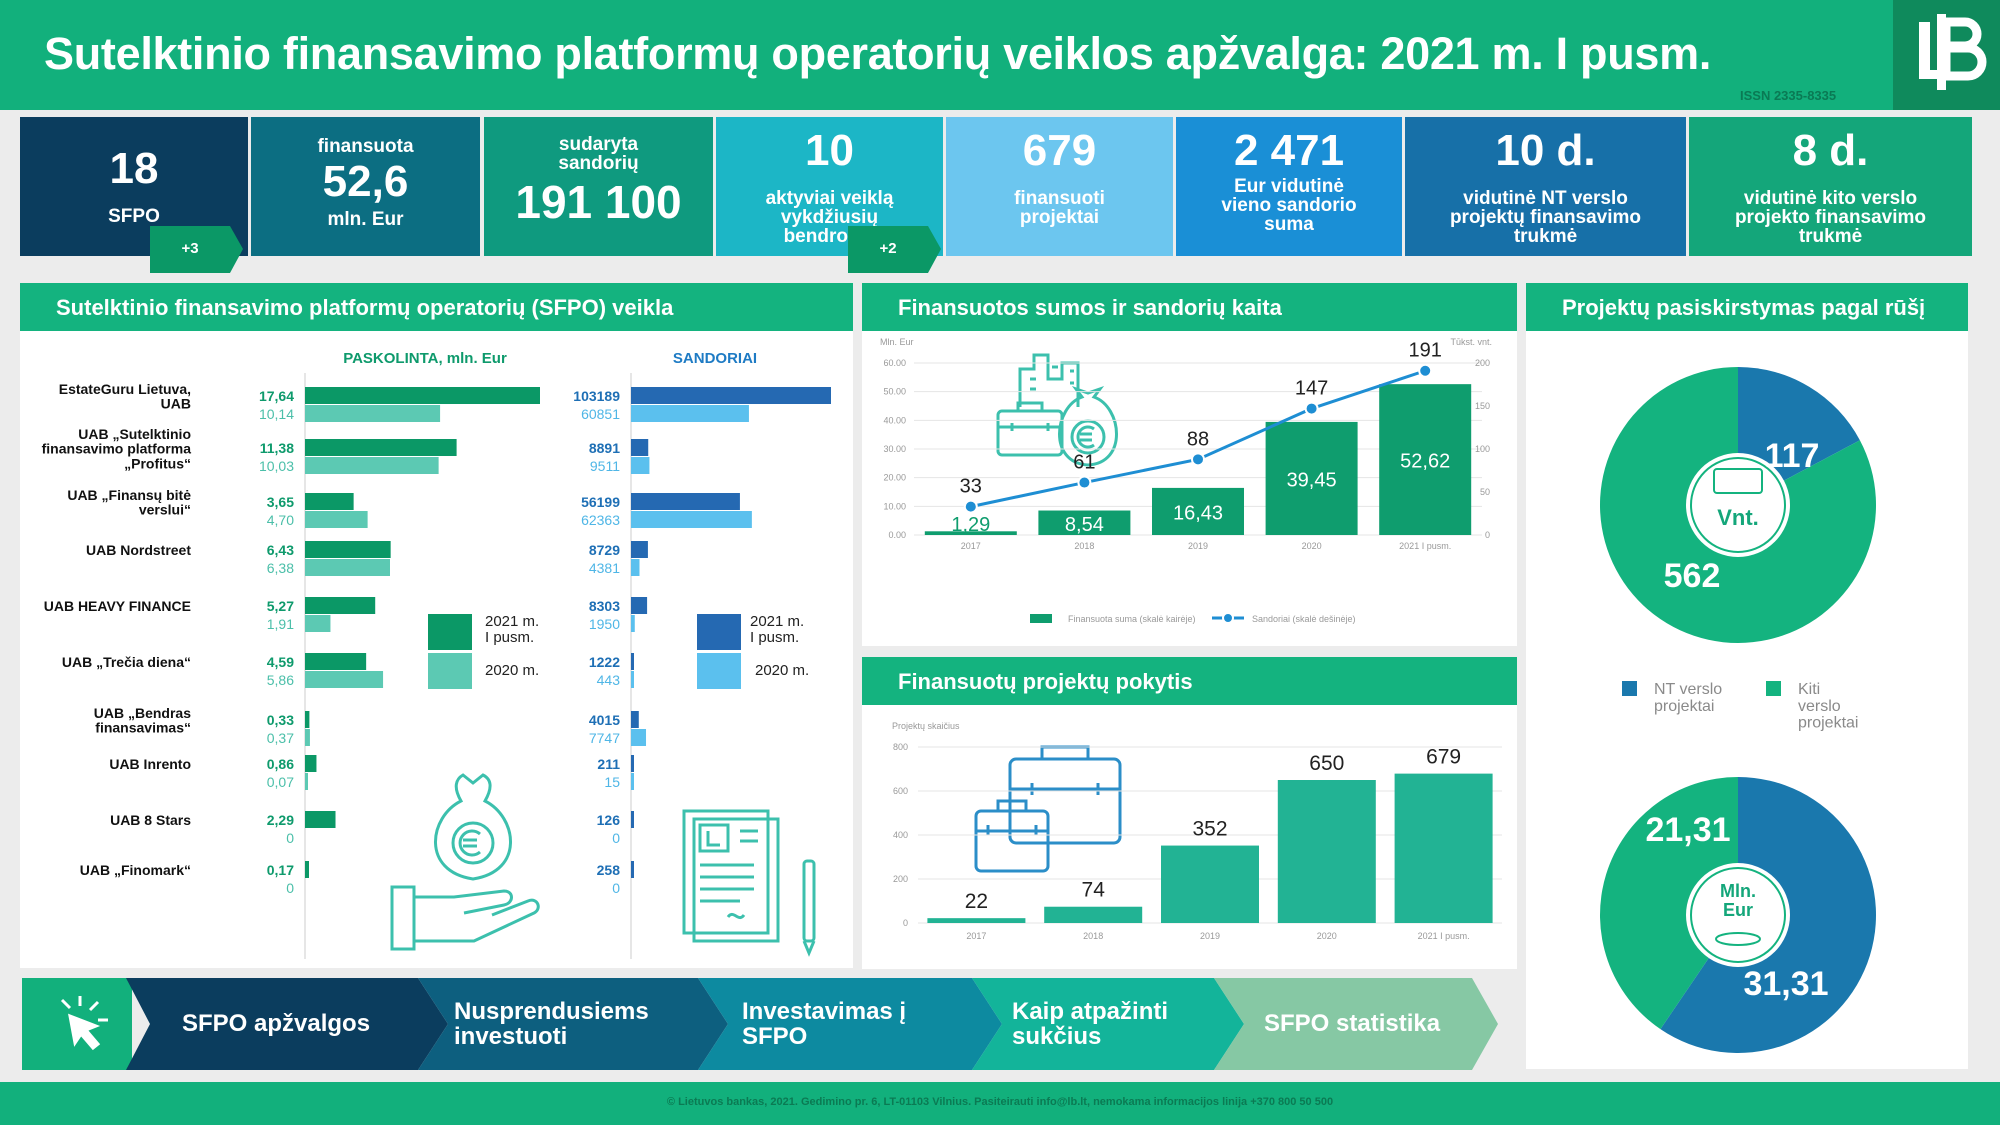  Describe the element at coordinates (1812, 706) in the screenshot. I see `legend-other-projects: Kiti verslo projektai` at that location.